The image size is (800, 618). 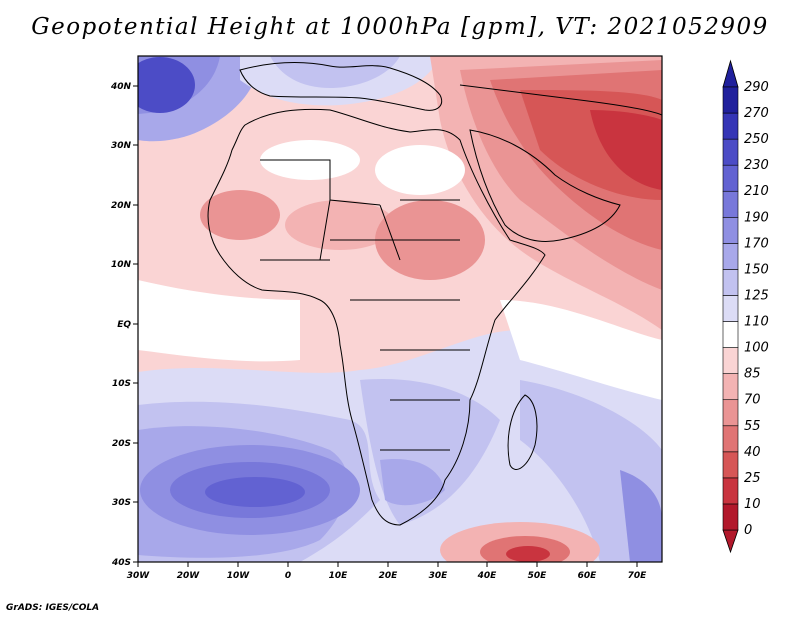 What do you see at coordinates (752, 504) in the screenshot?
I see `colorbar-label: 10` at bounding box center [752, 504].